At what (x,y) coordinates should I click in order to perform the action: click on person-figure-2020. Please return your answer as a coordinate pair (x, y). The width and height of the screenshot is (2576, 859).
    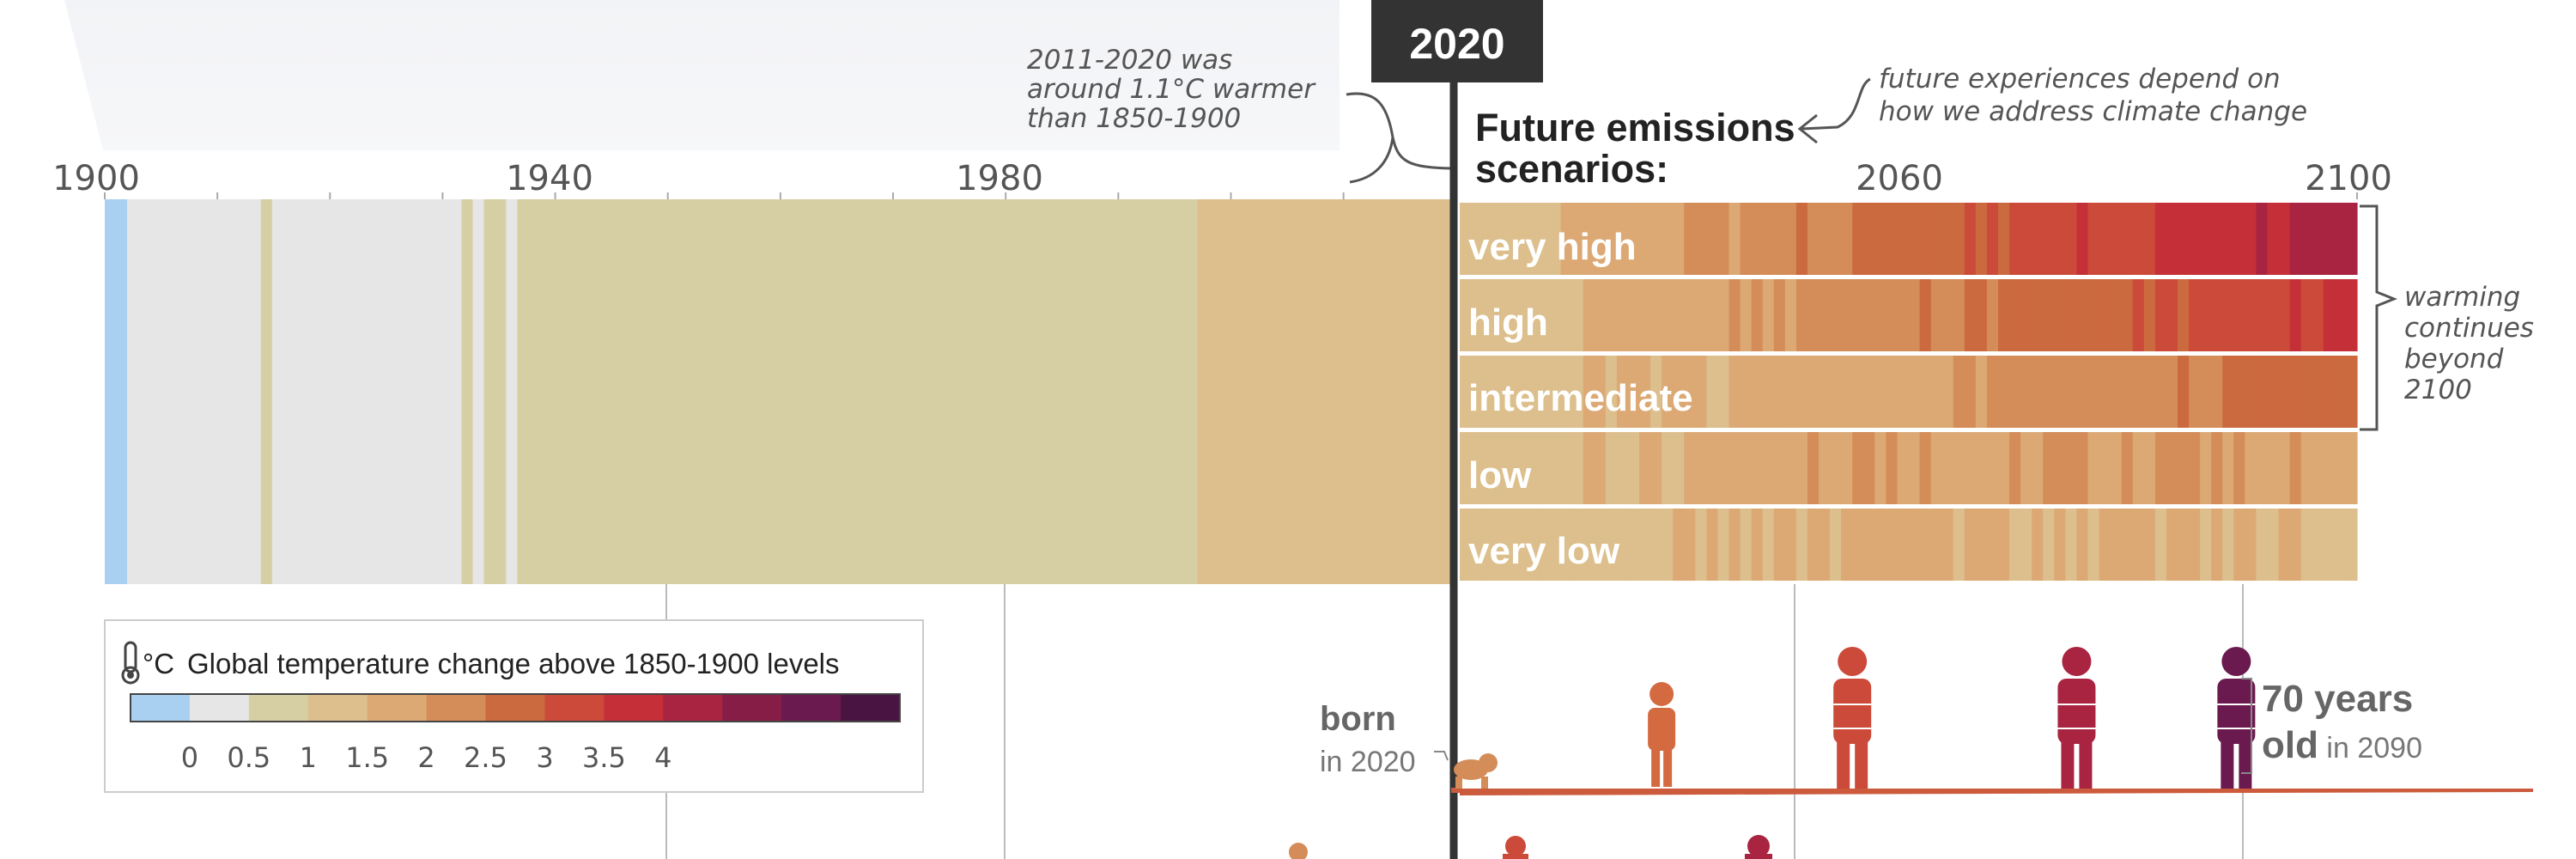
    Looking at the image, I should click on (1476, 771).